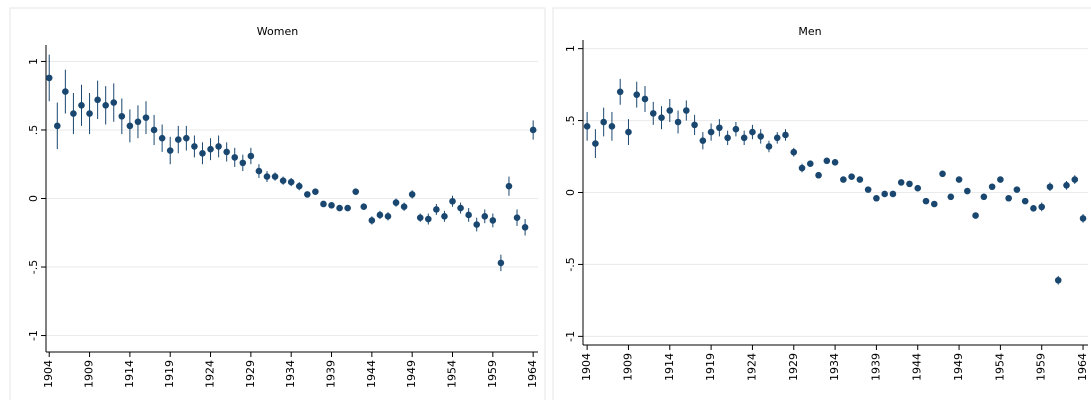  Describe the element at coordinates (570, 120) in the screenshot. I see `y-tick-label: .5` at that location.